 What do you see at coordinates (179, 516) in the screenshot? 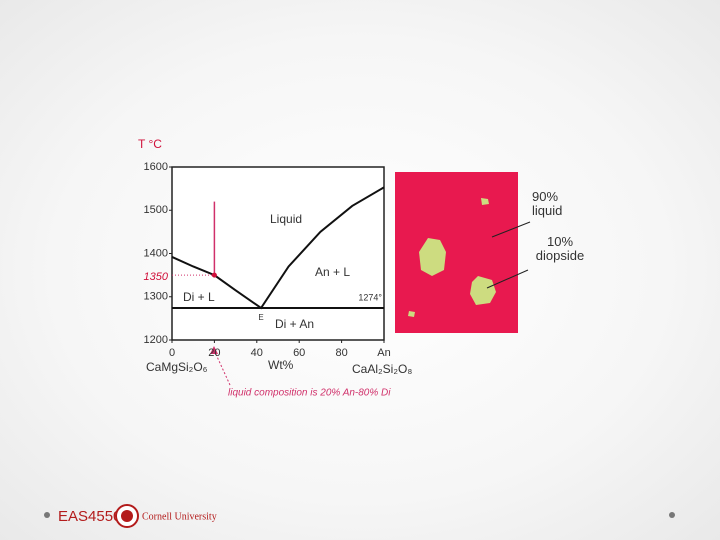
I see `university: Cornell University` at bounding box center [179, 516].